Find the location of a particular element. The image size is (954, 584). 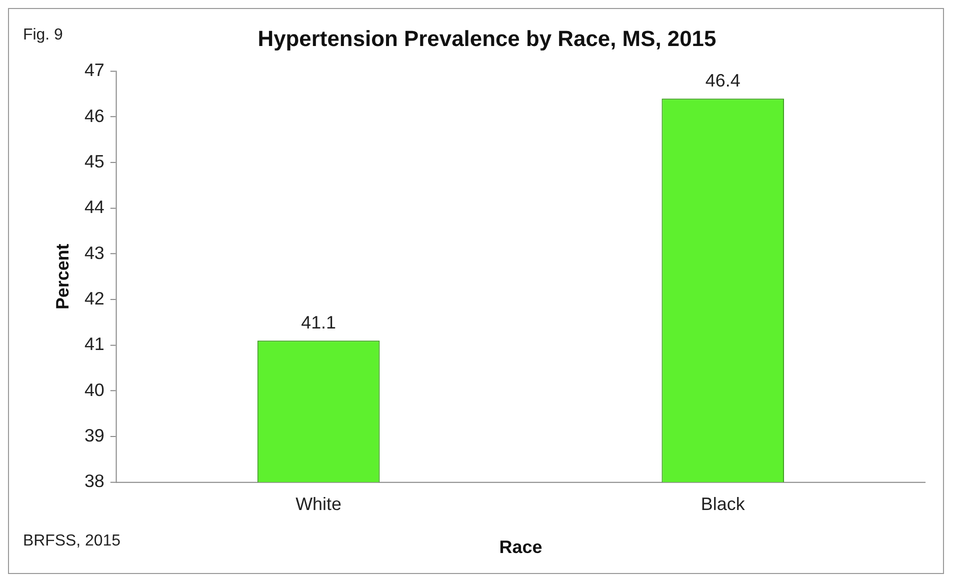

x-tick-label: White is located at coordinates (319, 504).